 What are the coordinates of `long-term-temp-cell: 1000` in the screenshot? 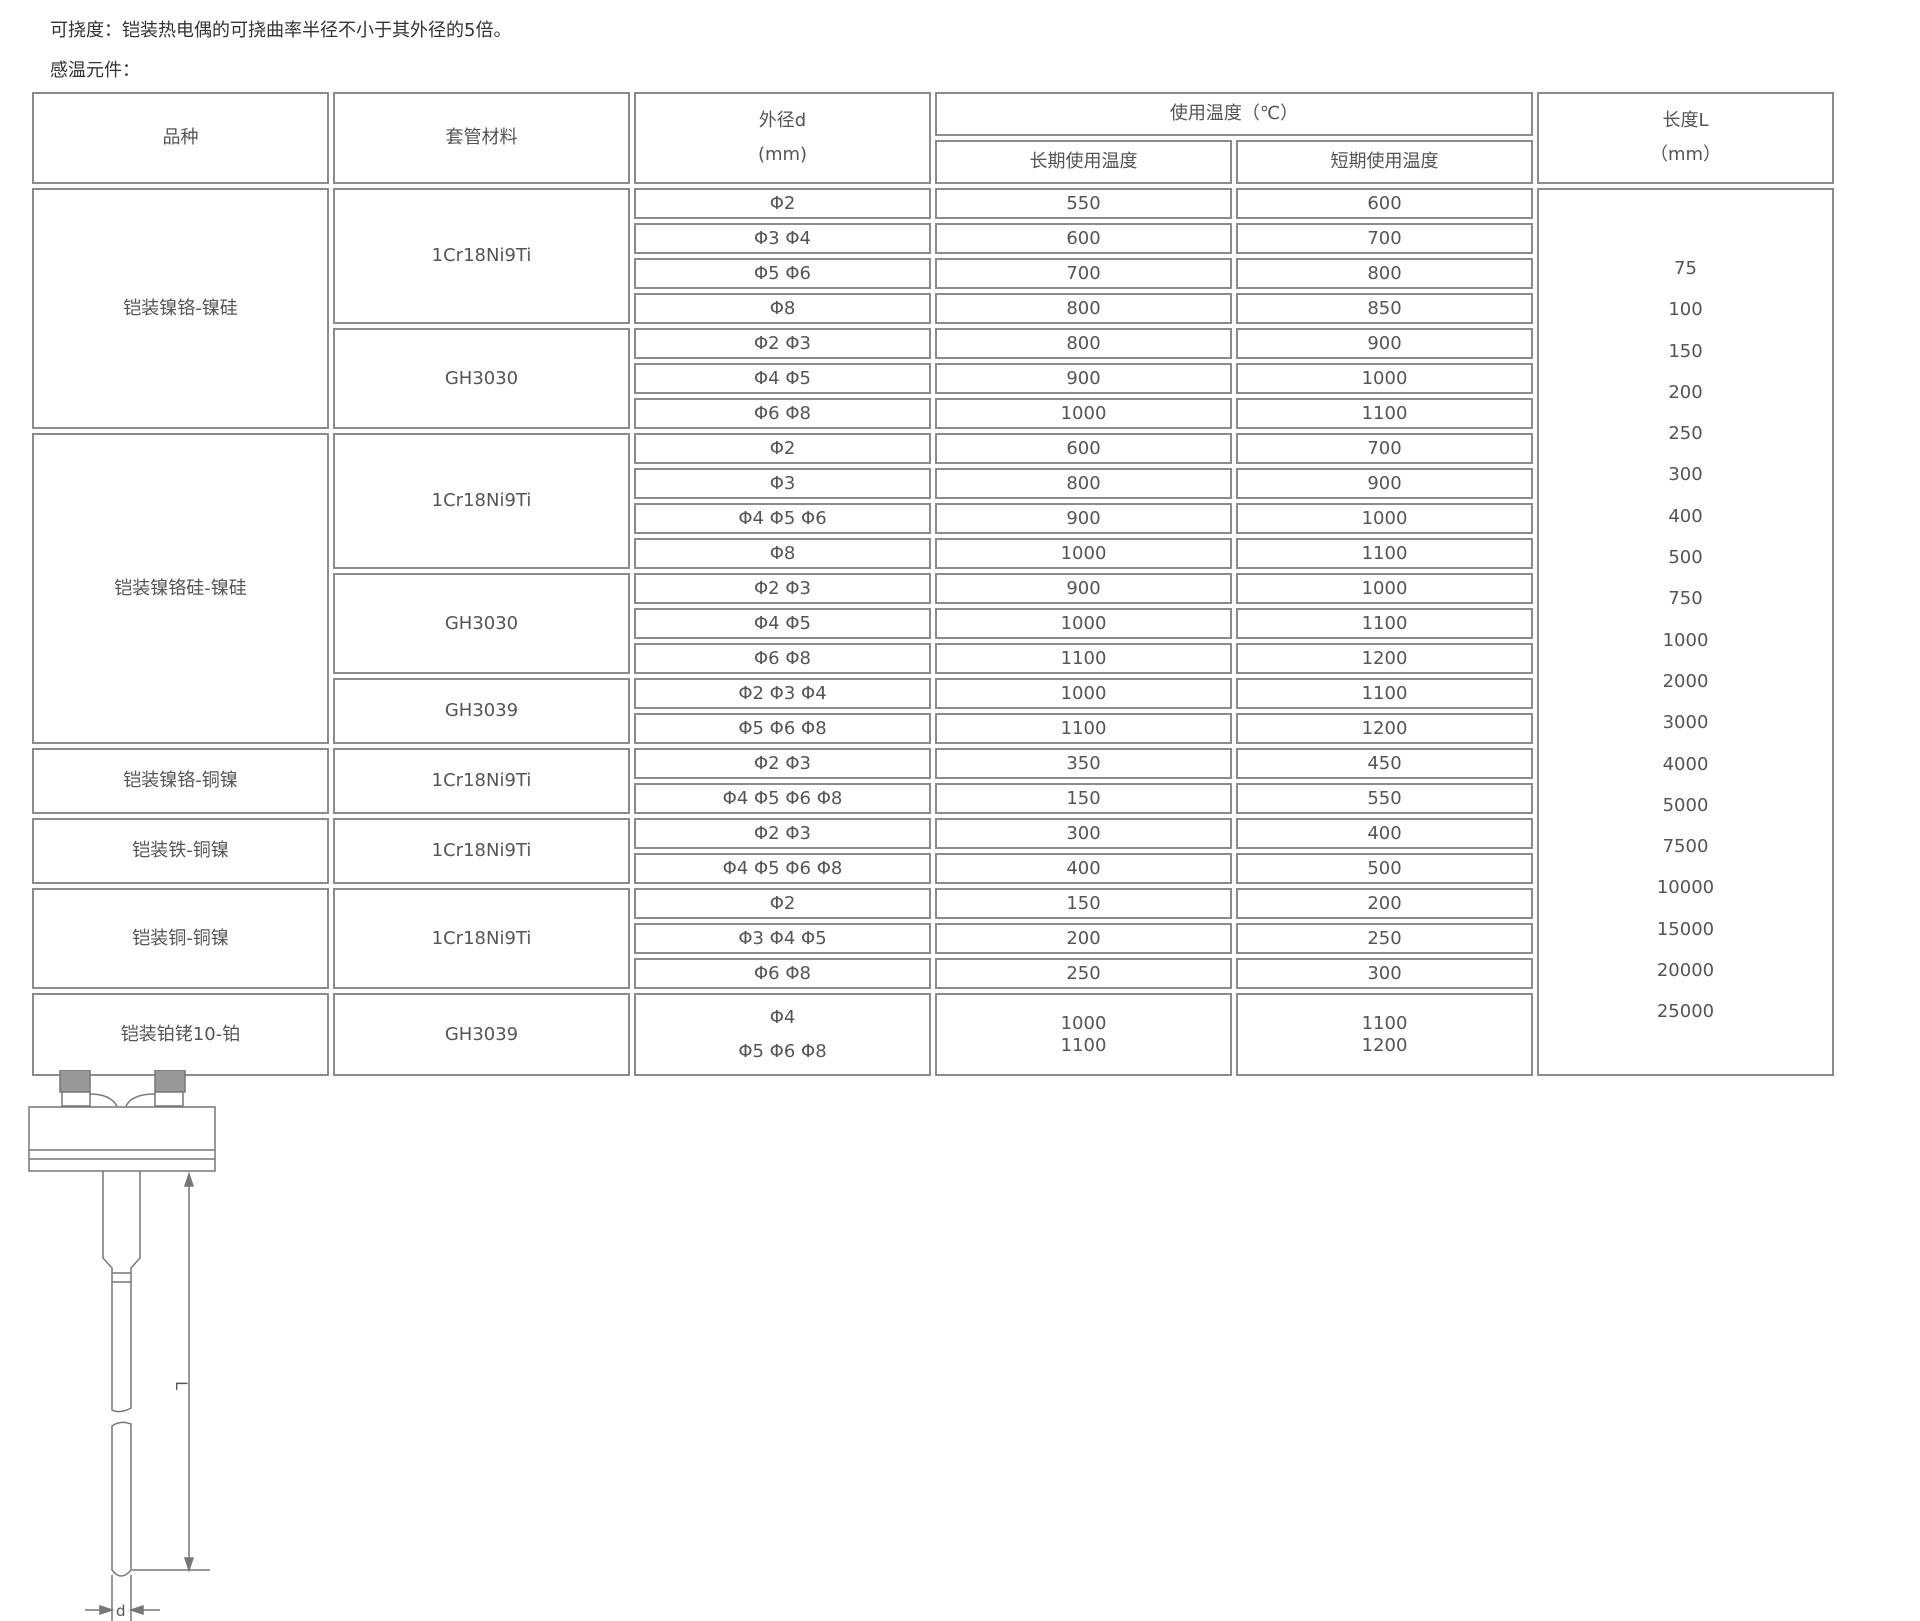 It's located at (1083, 623).